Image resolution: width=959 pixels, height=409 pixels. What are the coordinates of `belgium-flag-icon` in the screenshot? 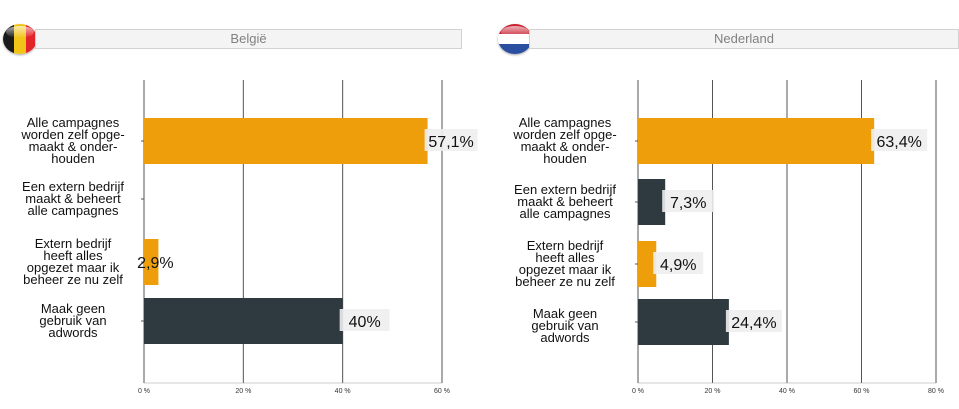 It's located at (20, 39).